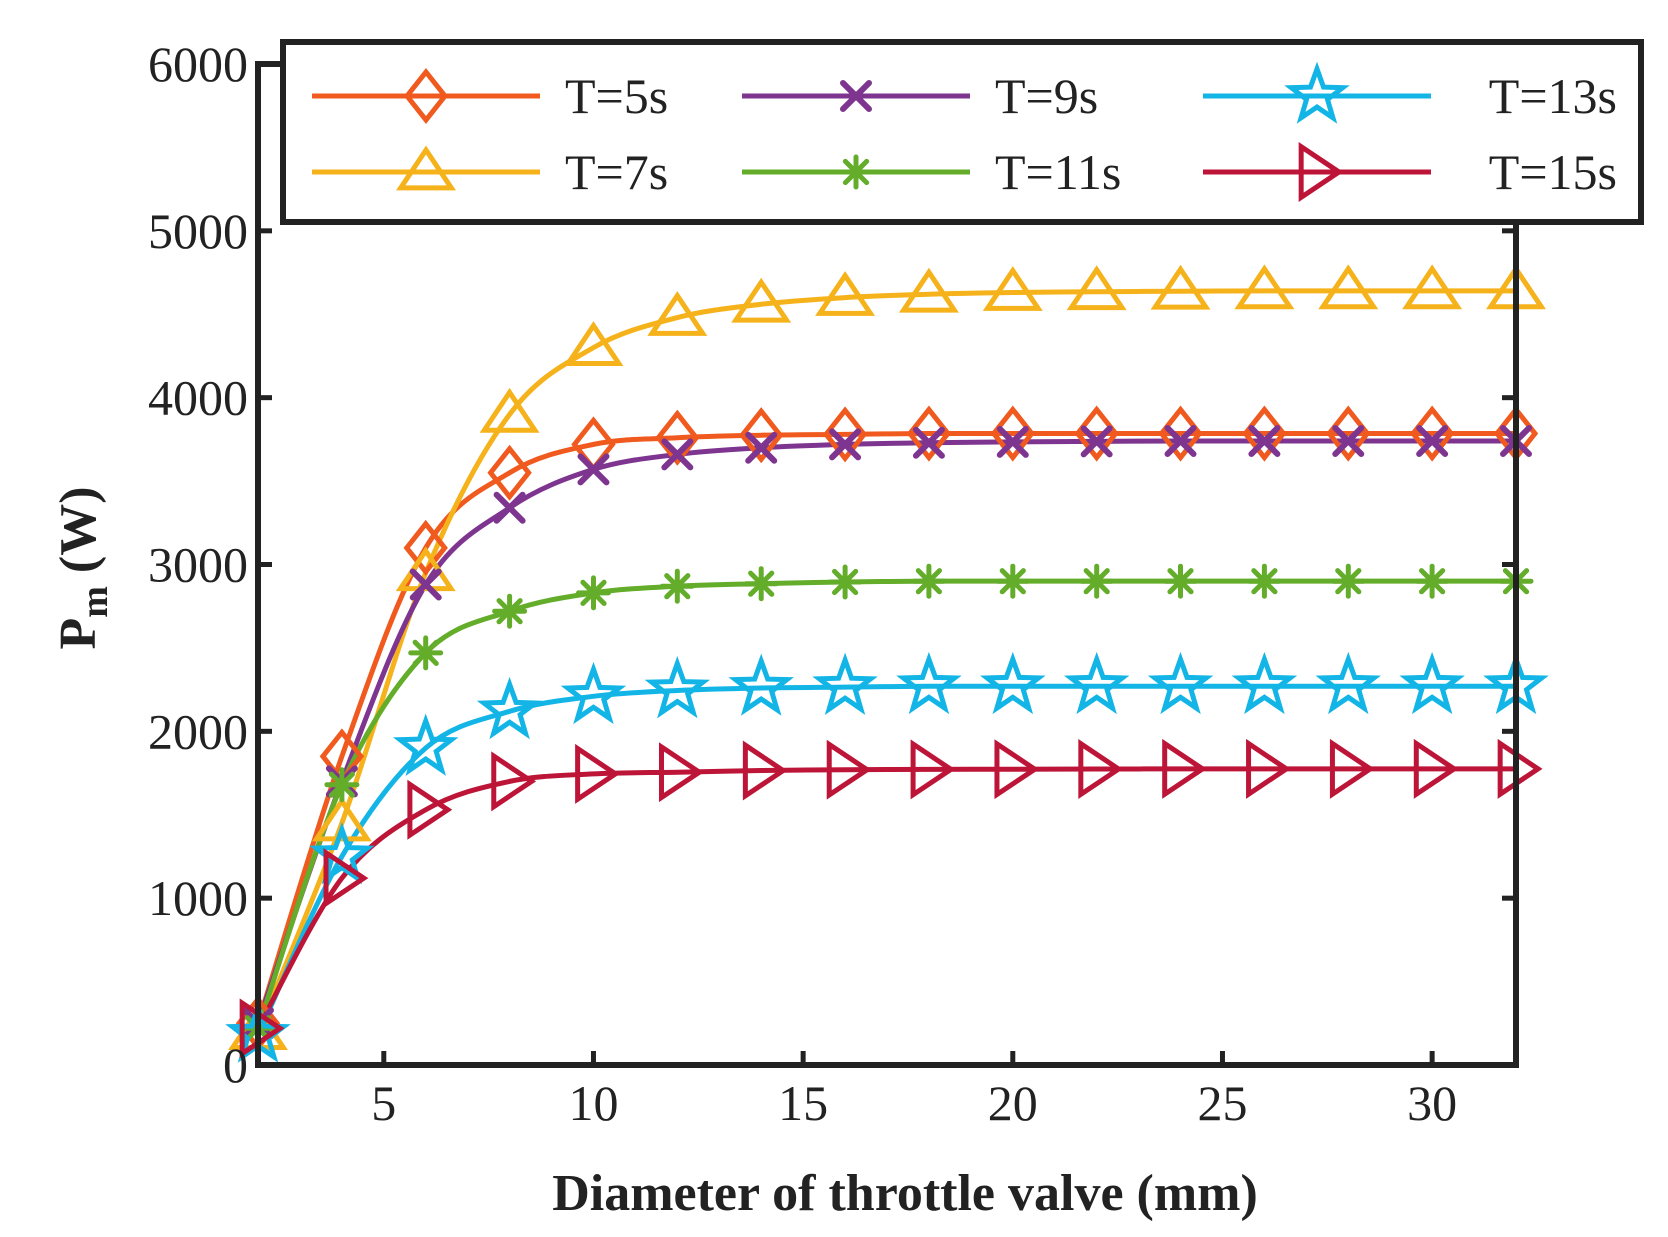  I want to click on legend-label: T=13s, so click(1553, 96).